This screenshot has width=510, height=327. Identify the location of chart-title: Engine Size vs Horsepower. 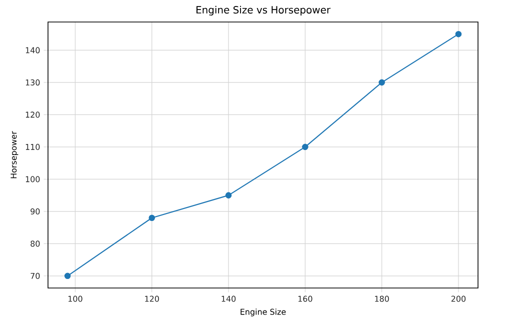
(263, 11).